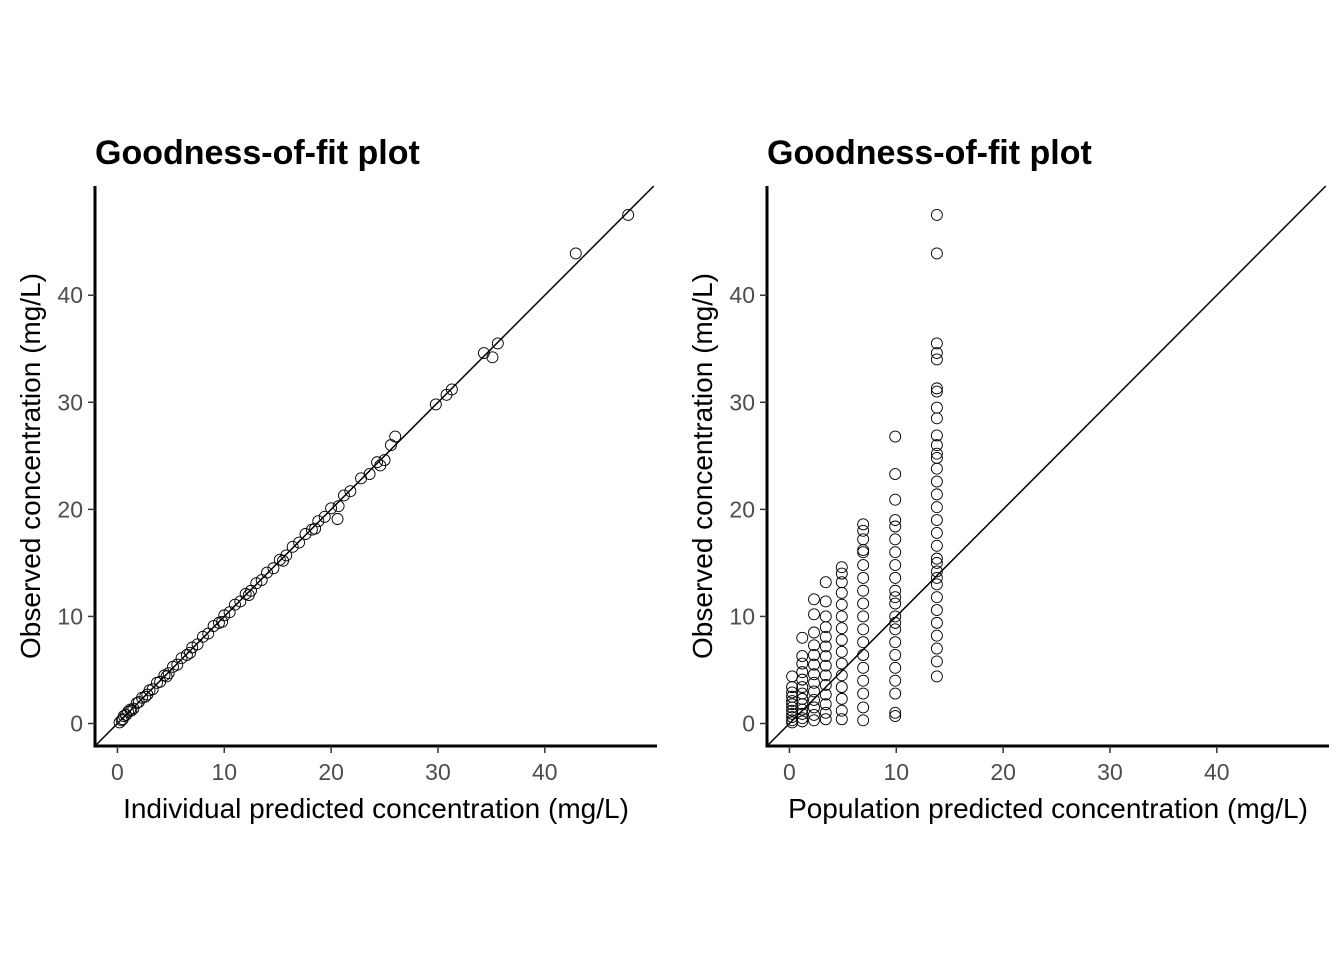  What do you see at coordinates (117, 772) in the screenshot?
I see `x-tick-label: 0` at bounding box center [117, 772].